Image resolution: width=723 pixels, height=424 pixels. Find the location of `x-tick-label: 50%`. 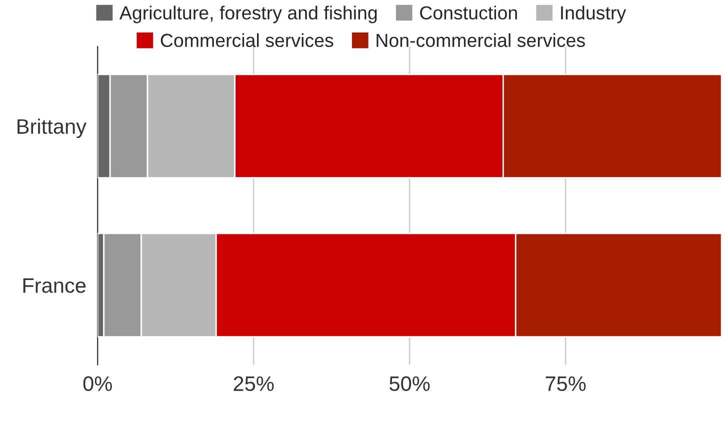

x-tick-label: 50% is located at coordinates (410, 384).